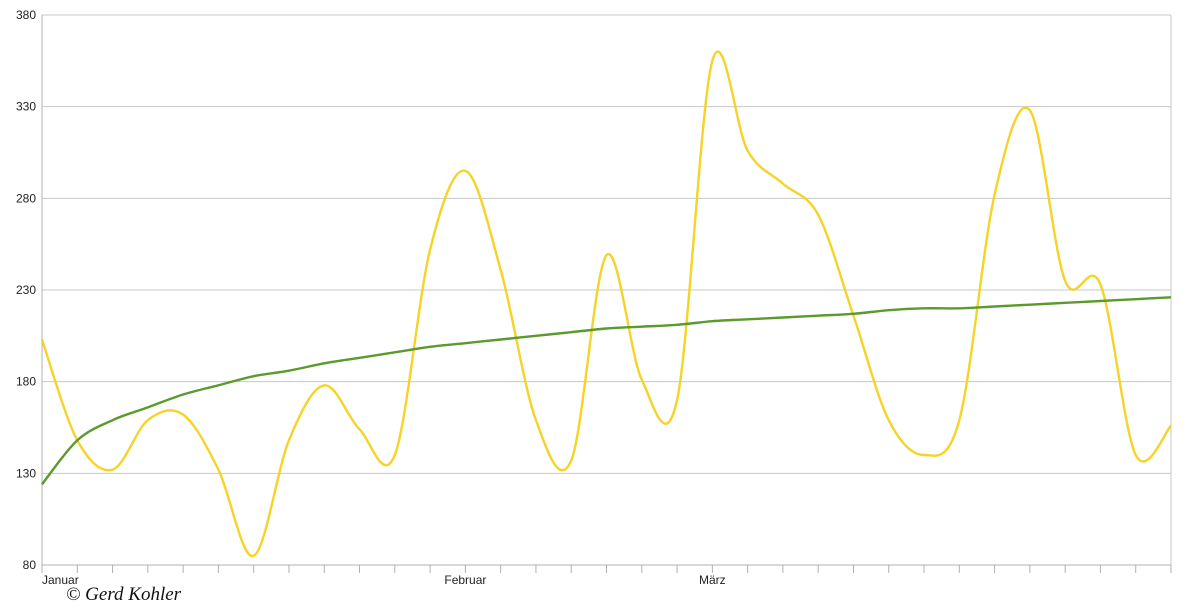  What do you see at coordinates (60, 580) in the screenshot?
I see `x-tick-label: Januar` at bounding box center [60, 580].